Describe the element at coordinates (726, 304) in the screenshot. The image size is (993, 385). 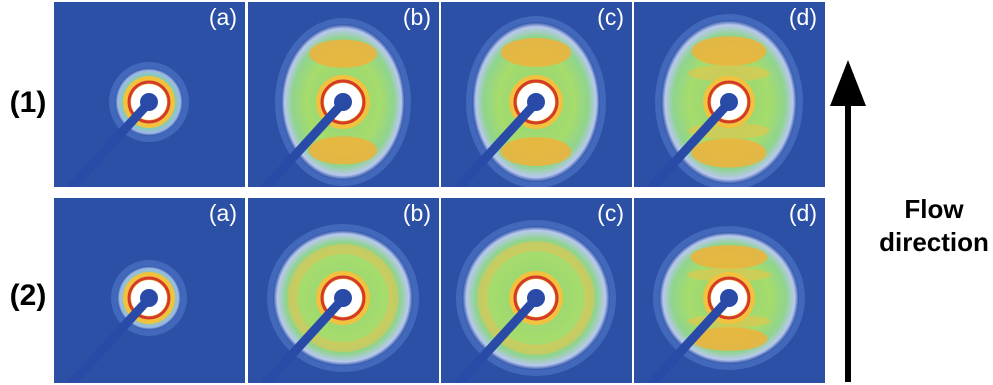
I see `scattering-pattern-2d` at that location.